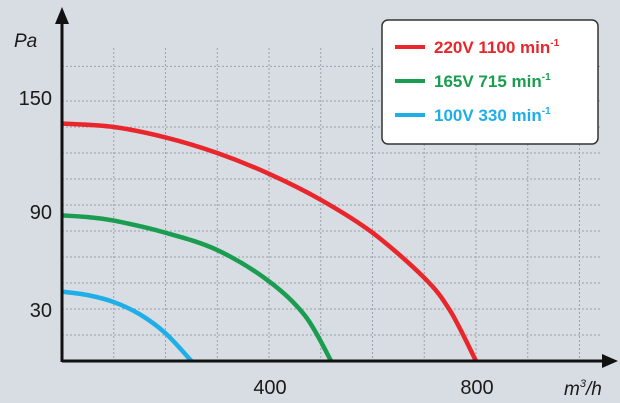 Image resolution: width=620 pixels, height=403 pixels. Describe the element at coordinates (62, 15) in the screenshot. I see `y-axis-arrow` at that location.